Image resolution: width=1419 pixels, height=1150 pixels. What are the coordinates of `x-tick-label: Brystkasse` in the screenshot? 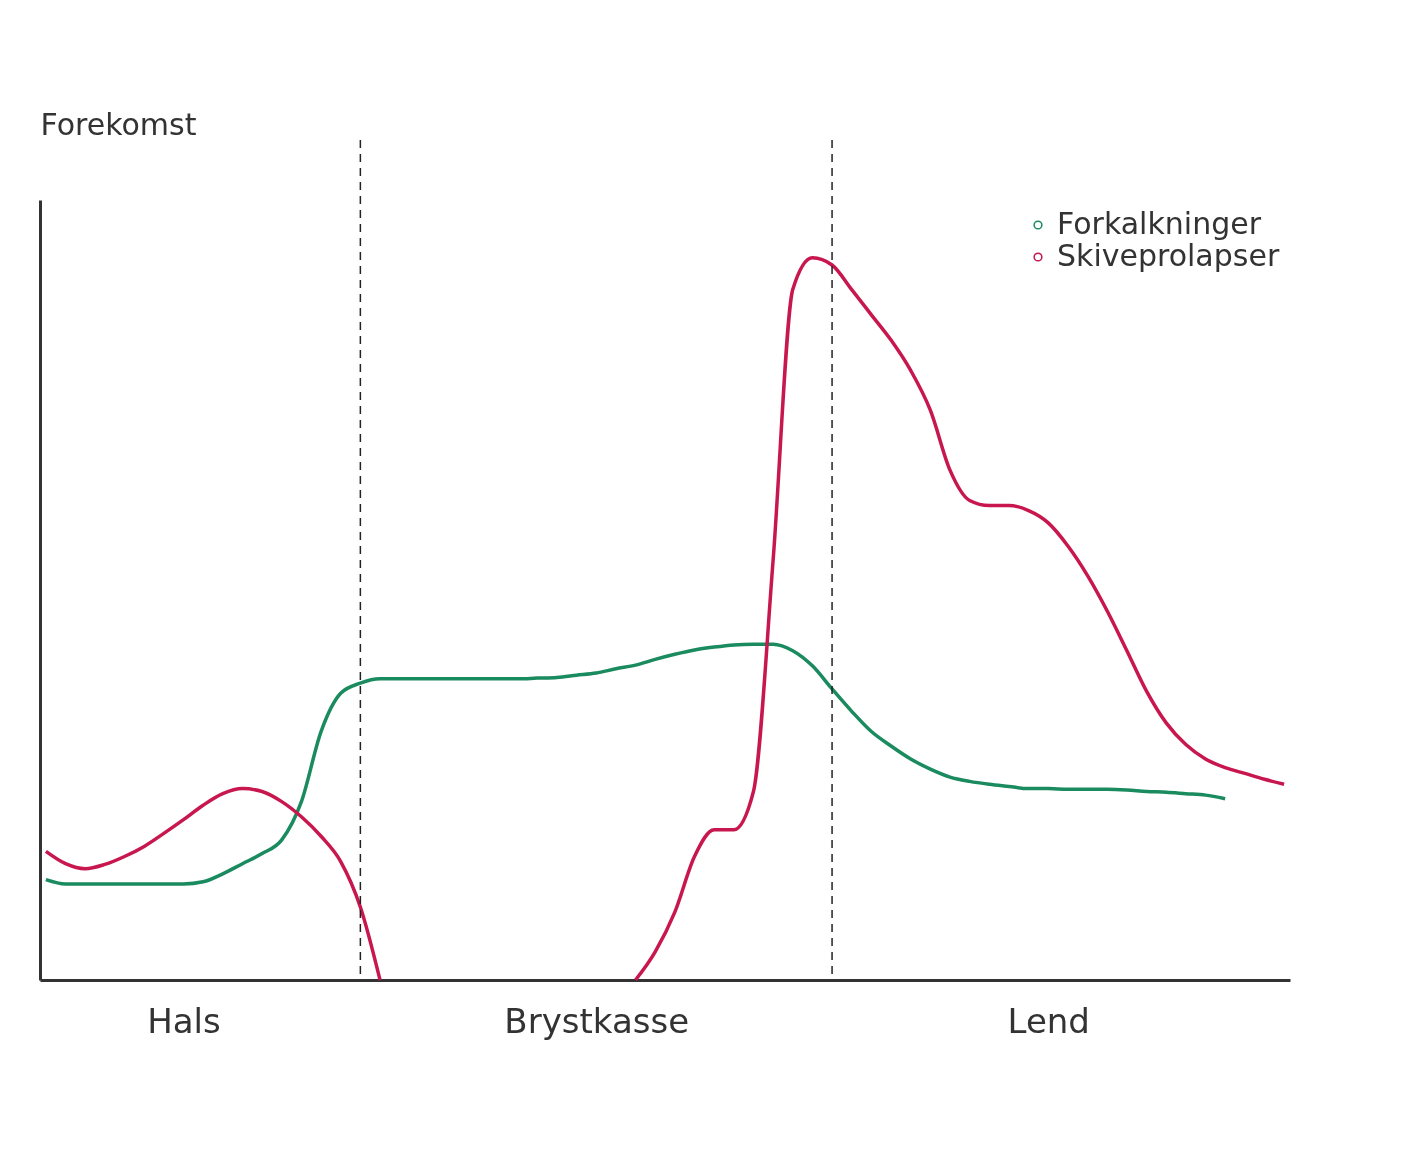 It's located at (597, 1020).